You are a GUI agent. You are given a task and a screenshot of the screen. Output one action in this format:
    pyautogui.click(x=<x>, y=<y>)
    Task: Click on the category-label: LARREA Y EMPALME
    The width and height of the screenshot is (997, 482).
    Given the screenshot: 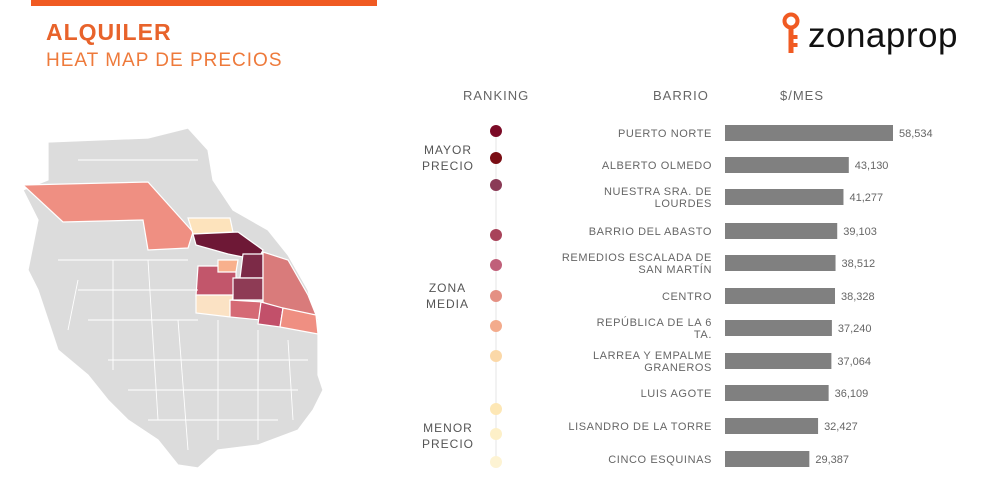 What is the action you would take?
    pyautogui.click(x=652, y=356)
    